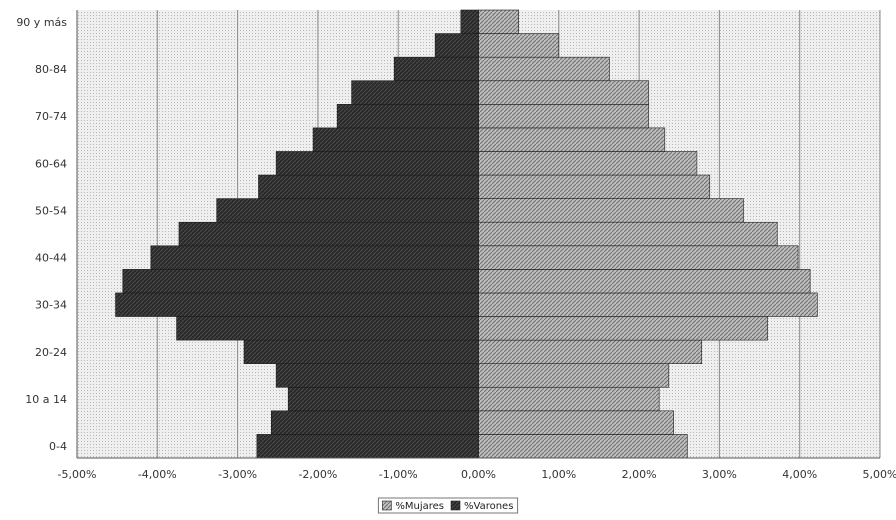  What do you see at coordinates (455, 505) in the screenshot?
I see `legend-swatch-varones` at bounding box center [455, 505].